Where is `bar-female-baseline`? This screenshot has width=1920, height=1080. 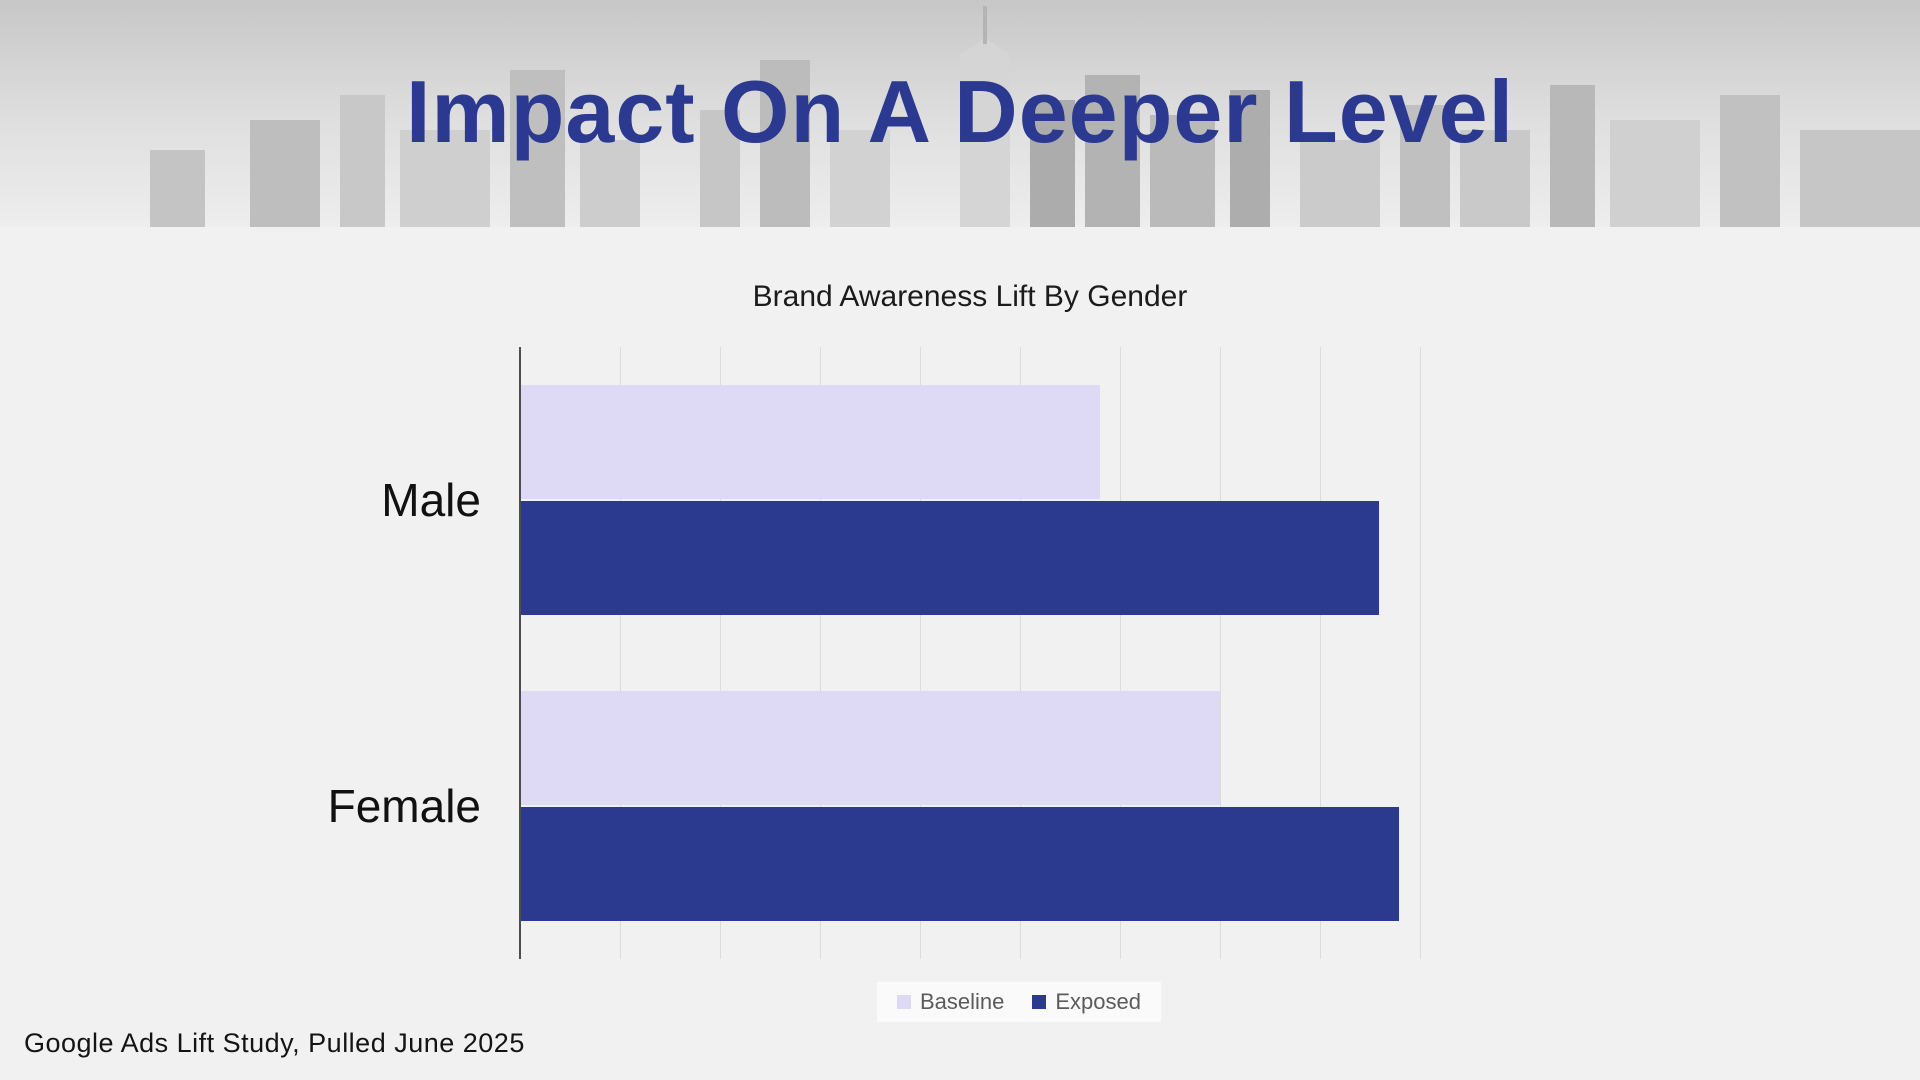
bar-female-baseline is located at coordinates (870, 748).